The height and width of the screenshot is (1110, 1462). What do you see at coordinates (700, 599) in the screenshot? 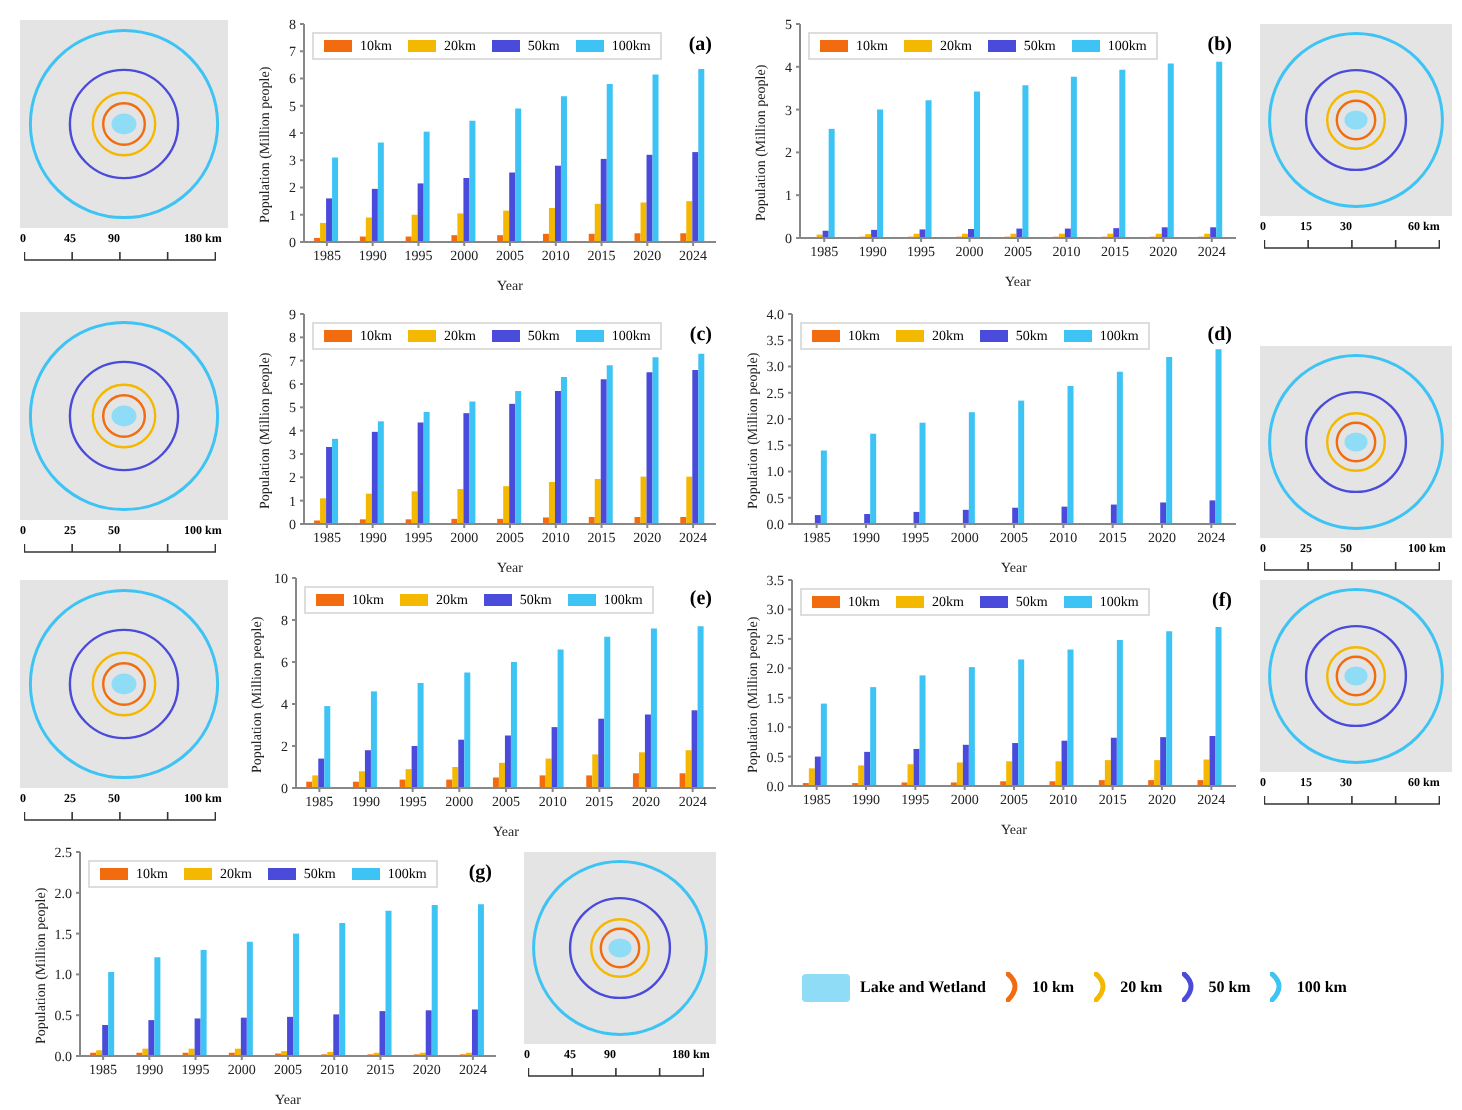
I see `text: (e)` at bounding box center [700, 599].